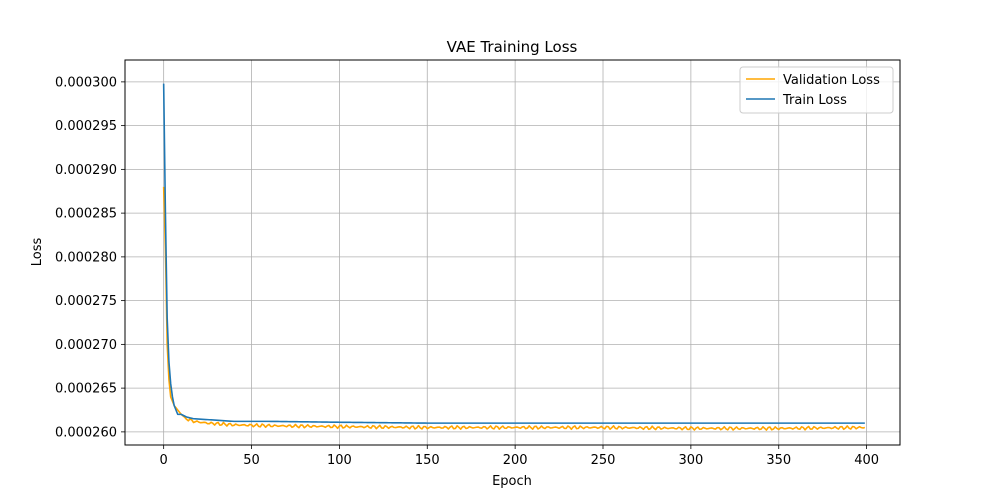 This screenshot has height=504, width=1000. I want to click on y-tick-label: 0.000295, so click(86, 126).